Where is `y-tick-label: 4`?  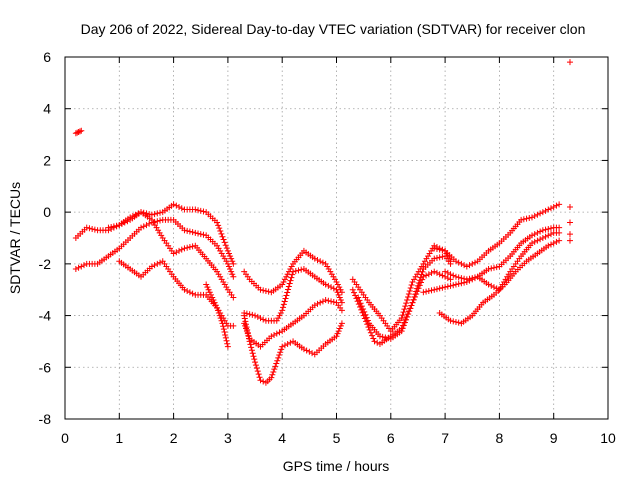
y-tick-label: 4 is located at coordinates (47, 109).